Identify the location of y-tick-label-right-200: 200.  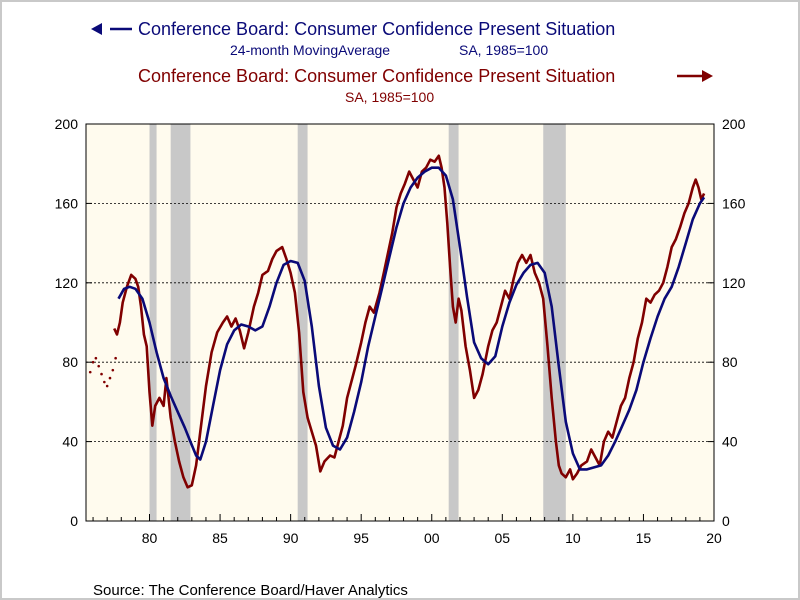
(734, 124).